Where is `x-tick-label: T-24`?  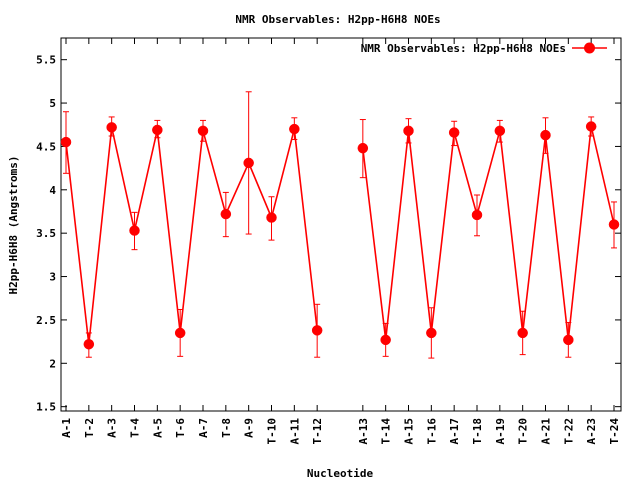
x-tick-label: T-24 is located at coordinates (614, 431).